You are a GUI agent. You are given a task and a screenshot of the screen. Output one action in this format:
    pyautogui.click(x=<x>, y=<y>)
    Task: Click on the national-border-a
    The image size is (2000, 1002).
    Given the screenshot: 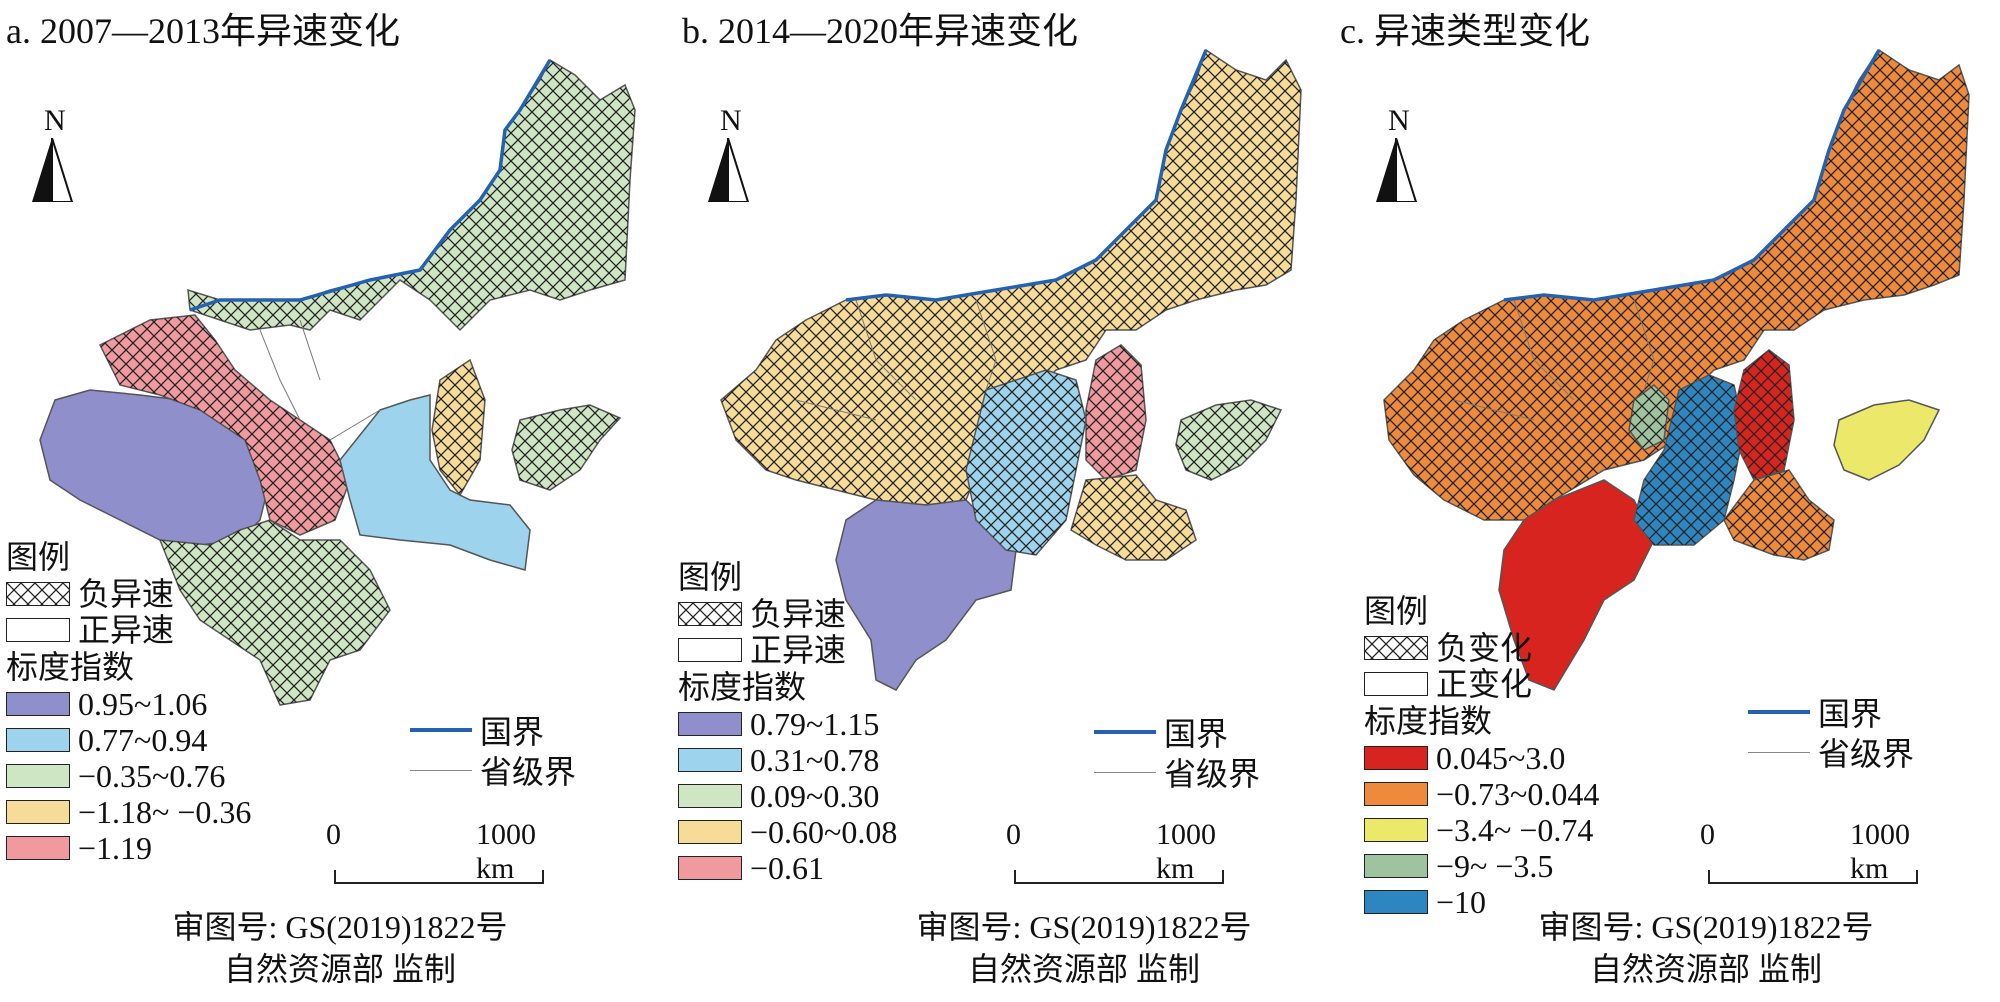 What is the action you would take?
    pyautogui.click(x=370, y=185)
    